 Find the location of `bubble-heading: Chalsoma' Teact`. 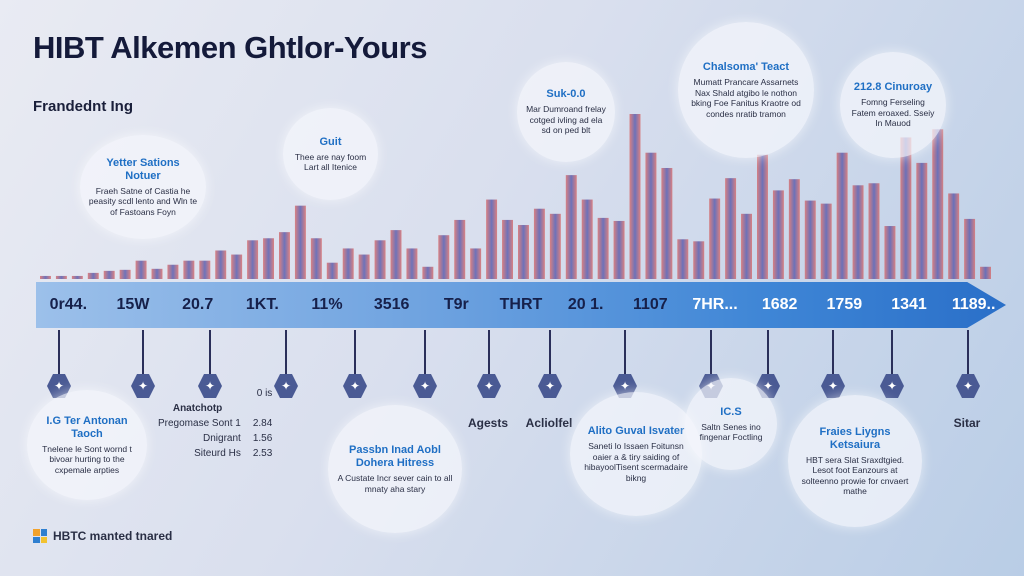

bubble-heading: Chalsoma' Teact is located at coordinates (746, 67).